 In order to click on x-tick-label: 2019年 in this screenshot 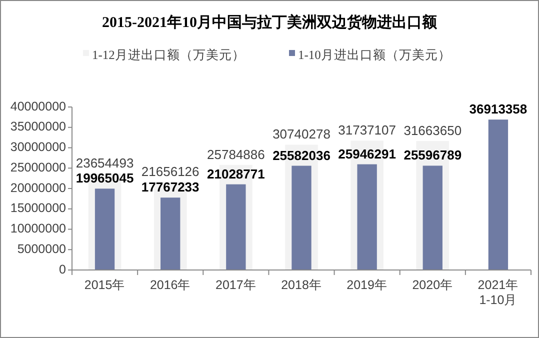, I will do `click(367, 285)`.